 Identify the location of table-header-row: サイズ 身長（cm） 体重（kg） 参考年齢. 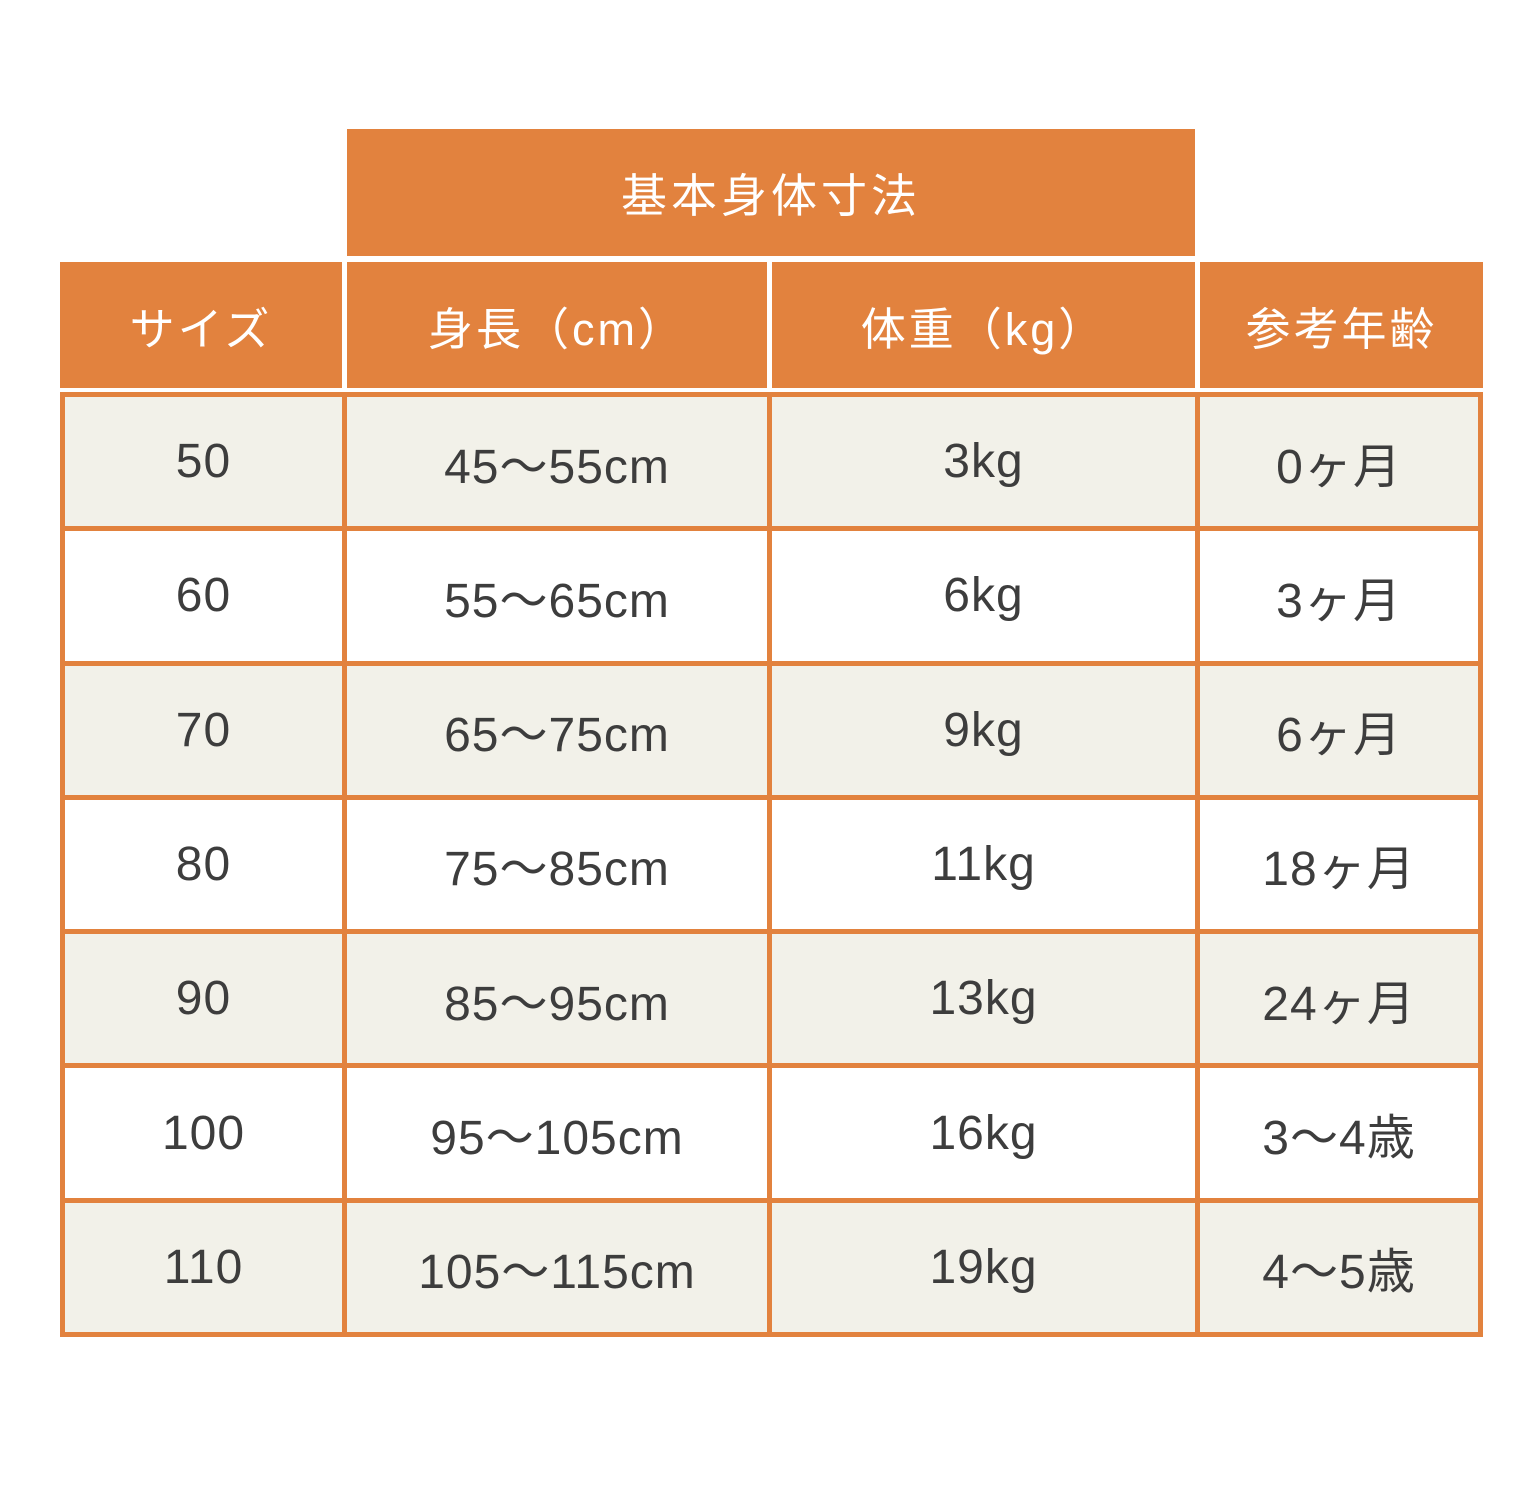
(771, 325).